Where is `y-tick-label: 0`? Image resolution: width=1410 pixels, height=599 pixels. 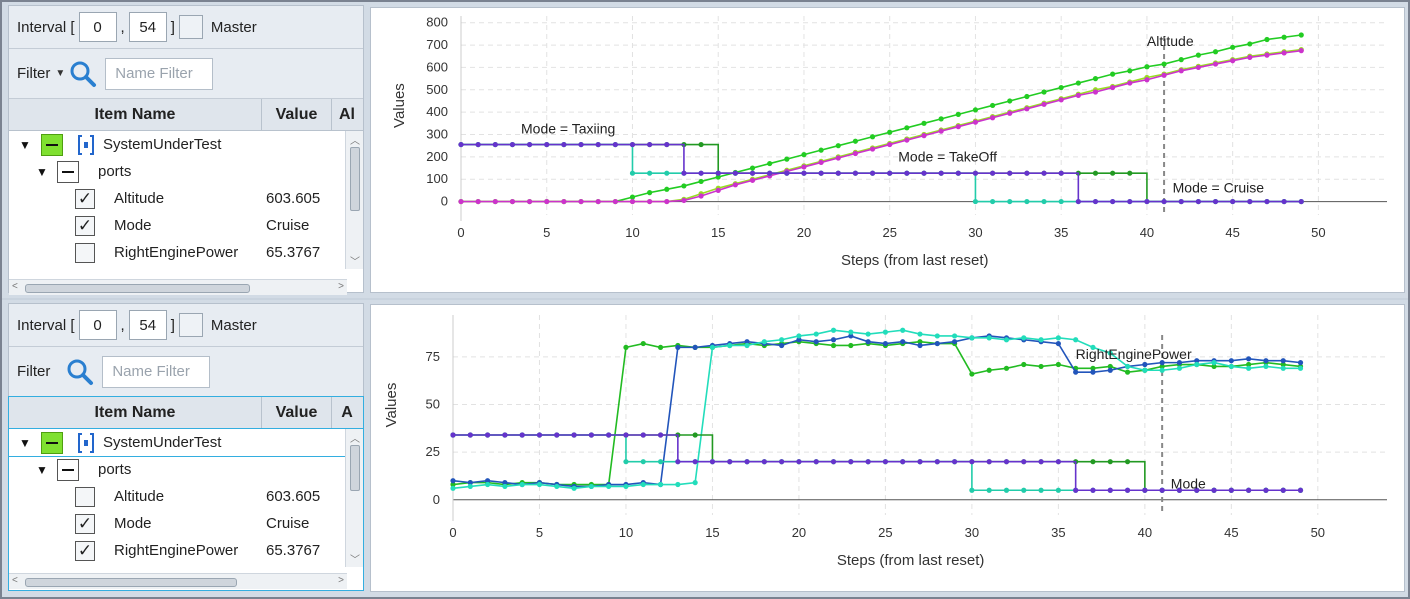 y-tick-label: 0 is located at coordinates (436, 499).